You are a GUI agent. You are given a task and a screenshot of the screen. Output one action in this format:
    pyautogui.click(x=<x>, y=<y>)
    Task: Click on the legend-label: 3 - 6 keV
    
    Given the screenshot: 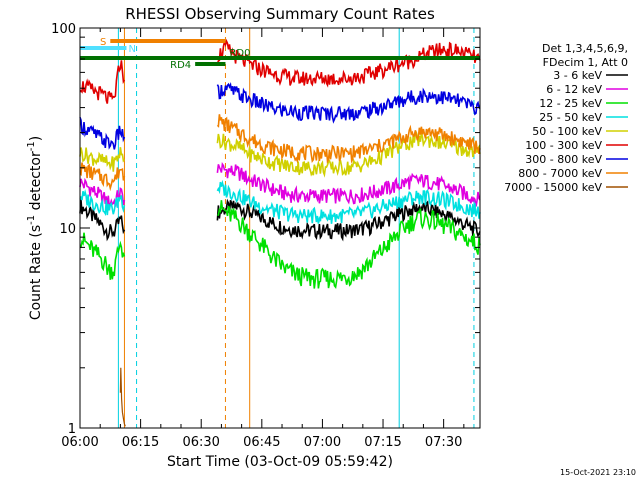 What is the action you would take?
    pyautogui.click(x=577, y=75)
    